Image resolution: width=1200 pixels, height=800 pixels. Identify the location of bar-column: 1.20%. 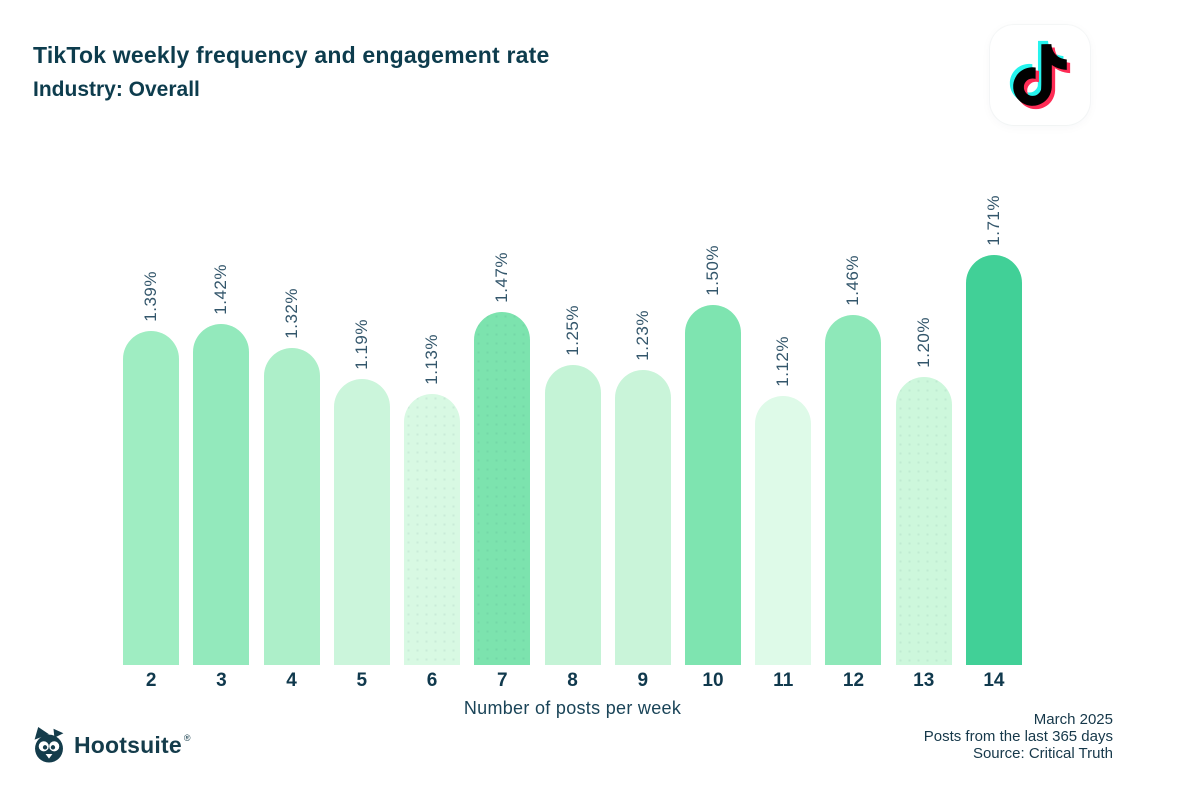
(924, 491).